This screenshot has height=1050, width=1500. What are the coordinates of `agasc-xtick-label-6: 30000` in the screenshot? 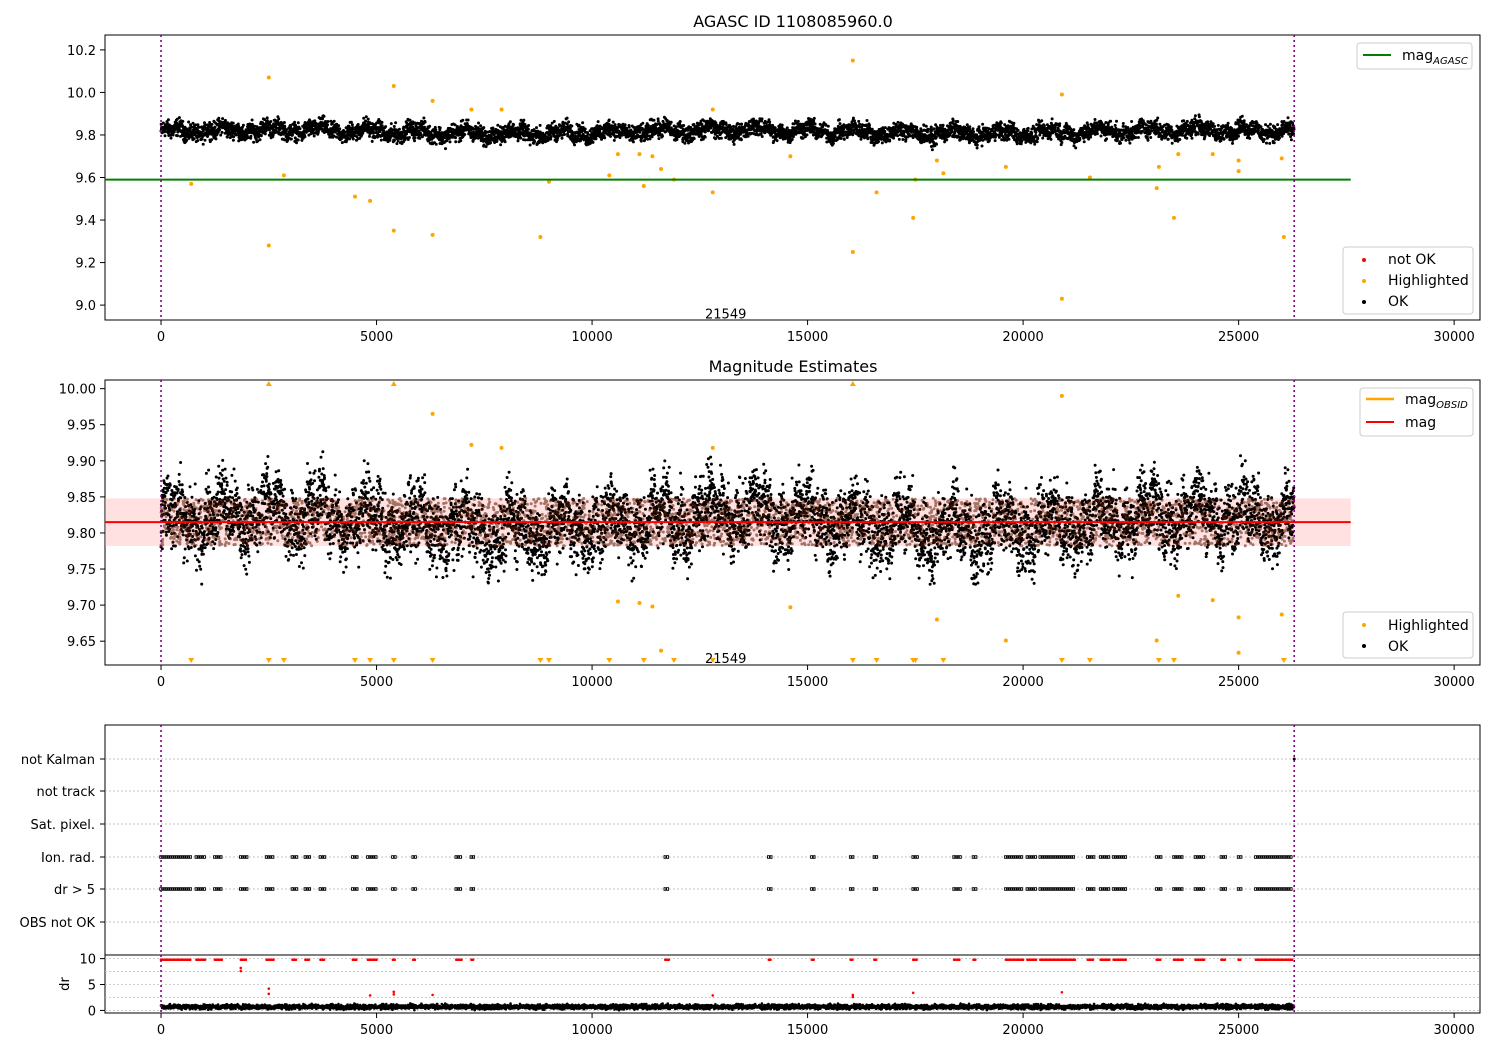 It's located at (1453, 337).